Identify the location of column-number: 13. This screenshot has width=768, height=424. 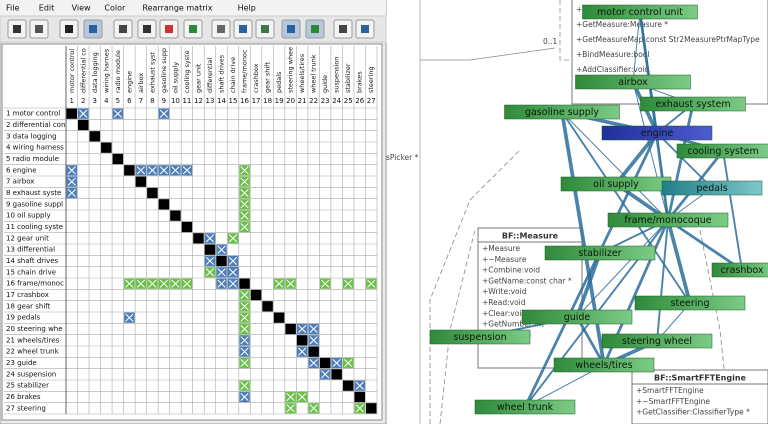
(210, 101).